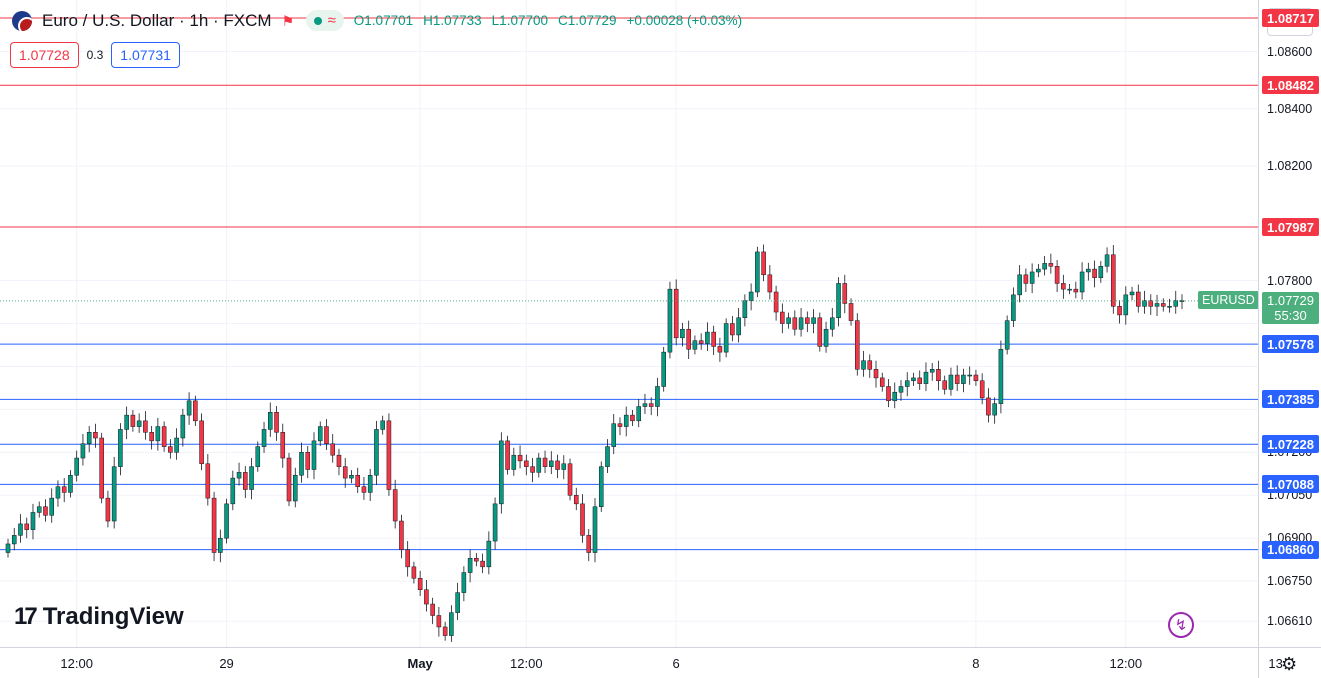 The image size is (1321, 678). Describe the element at coordinates (1181, 625) in the screenshot. I see `lightning-bolt-icon: ↯` at that location.